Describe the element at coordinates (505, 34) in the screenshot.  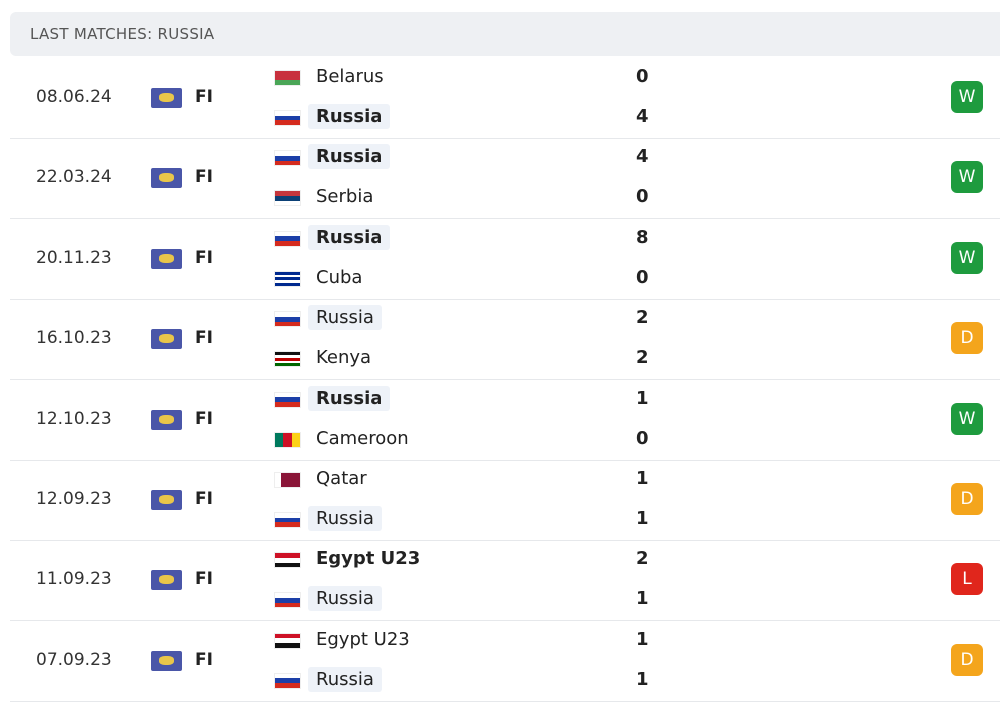
I see `section-header: LAST MATCHES: RUSSIA` at that location.